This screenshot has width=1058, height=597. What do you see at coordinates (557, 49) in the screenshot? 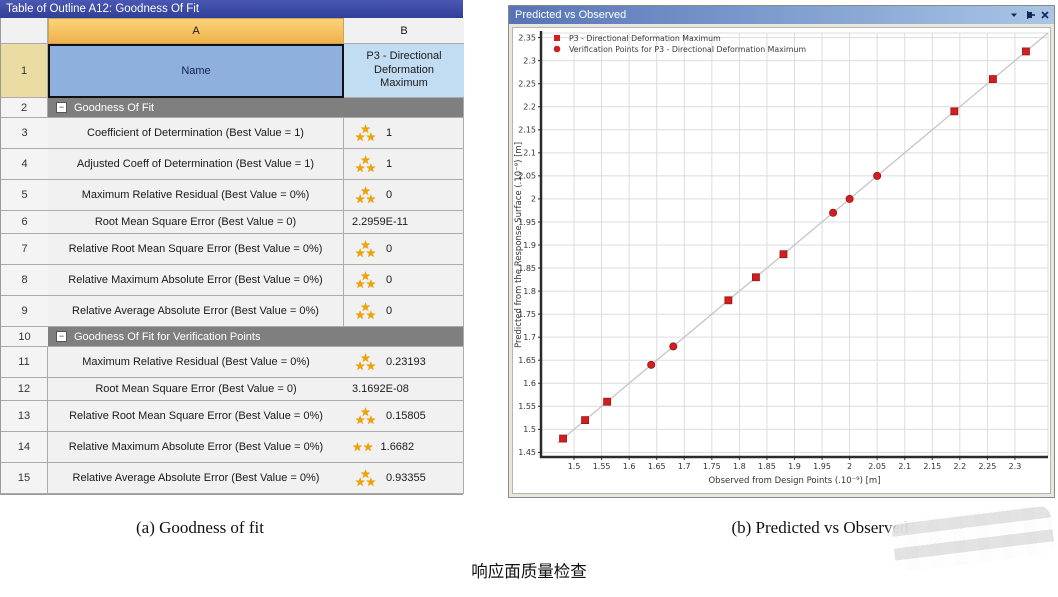
I see `legend-circle-marker` at bounding box center [557, 49].